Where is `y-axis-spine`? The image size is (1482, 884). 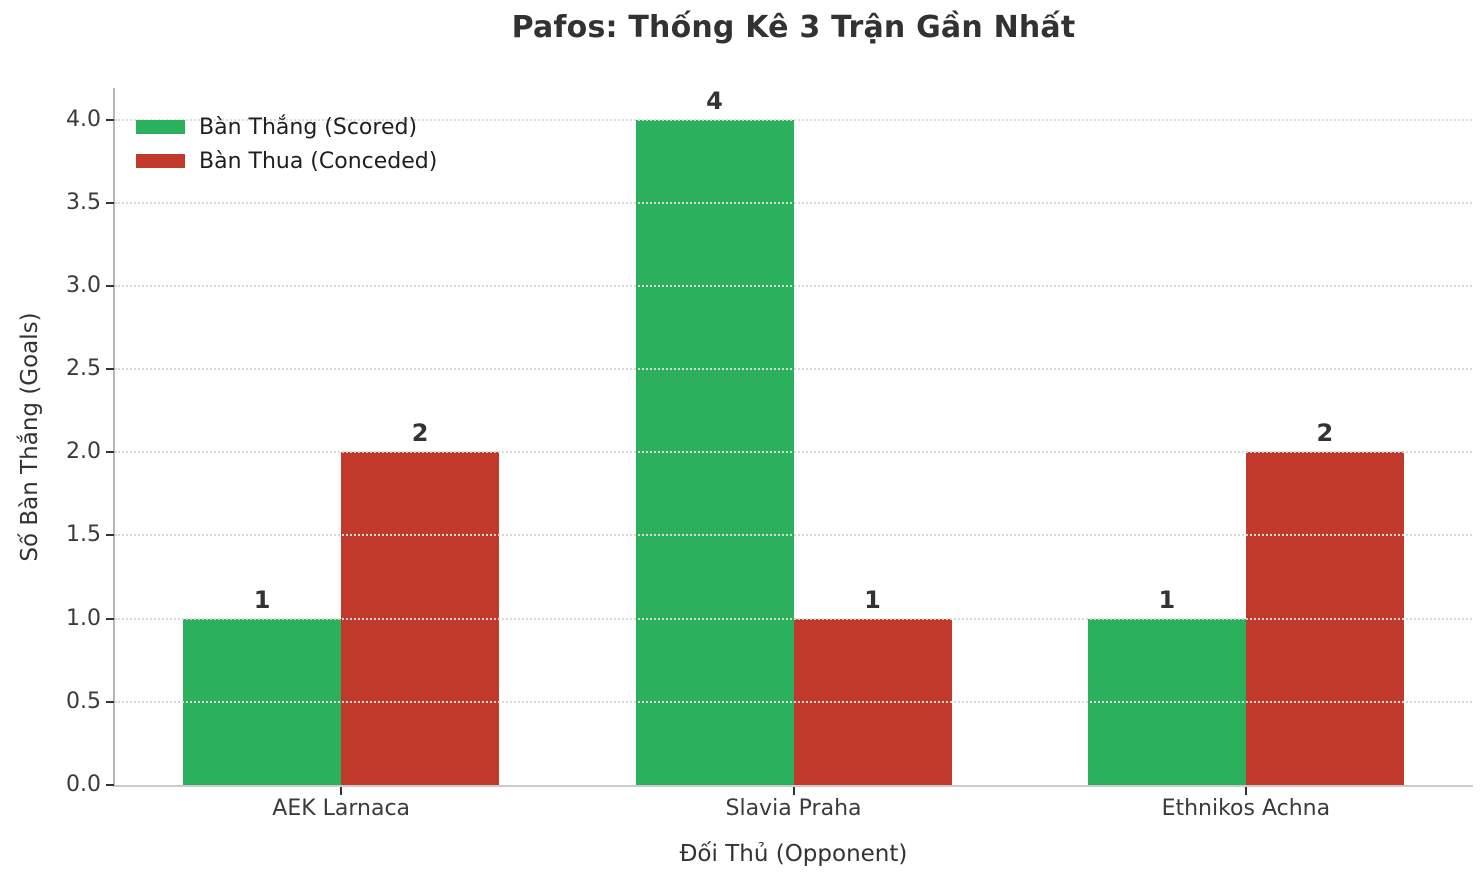
y-axis-spine is located at coordinates (114, 437).